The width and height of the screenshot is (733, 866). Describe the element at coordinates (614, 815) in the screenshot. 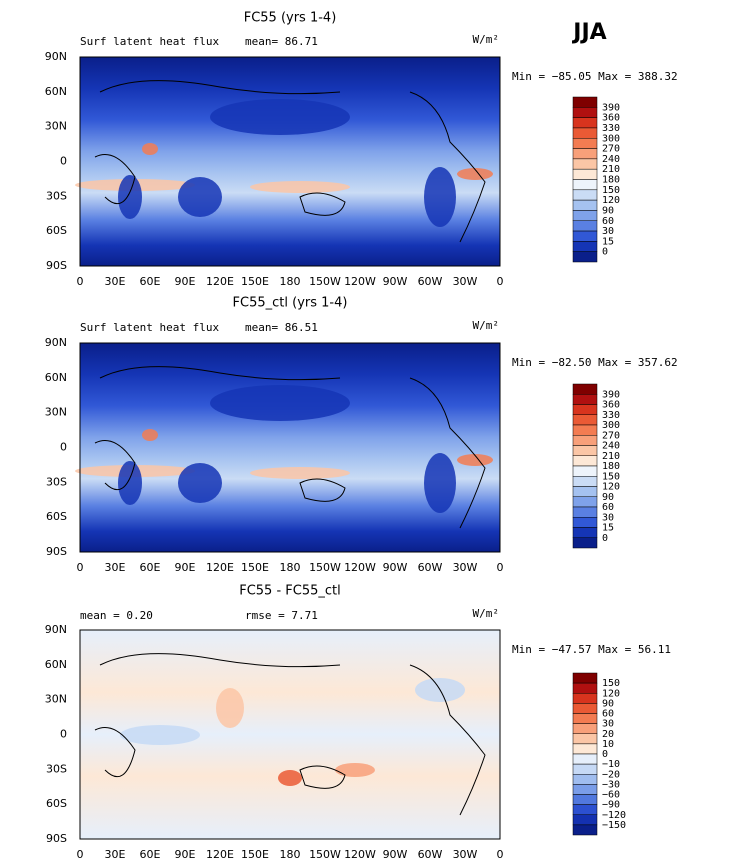

I see `colorbar-label: −120` at that location.